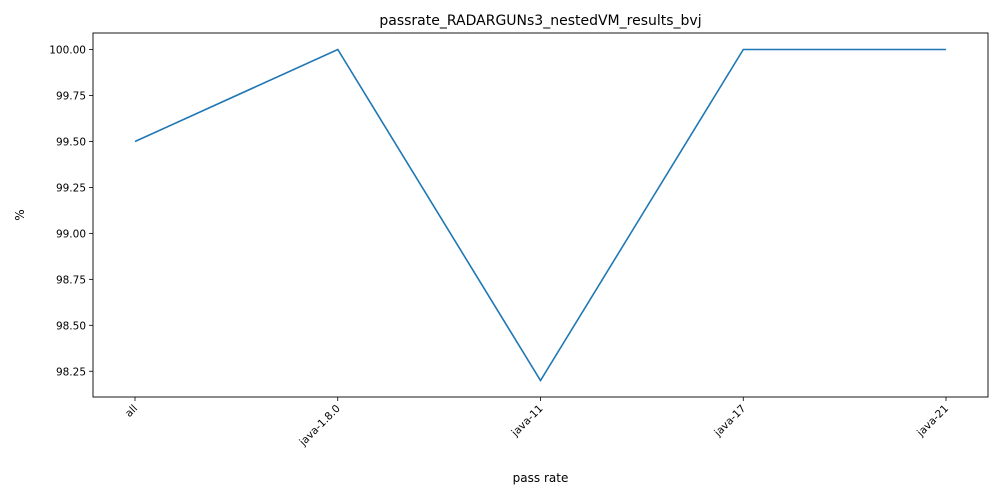 Image resolution: width=1000 pixels, height=500 pixels. What do you see at coordinates (67, 51) in the screenshot?
I see `y-tick-label: 100.00` at bounding box center [67, 51].